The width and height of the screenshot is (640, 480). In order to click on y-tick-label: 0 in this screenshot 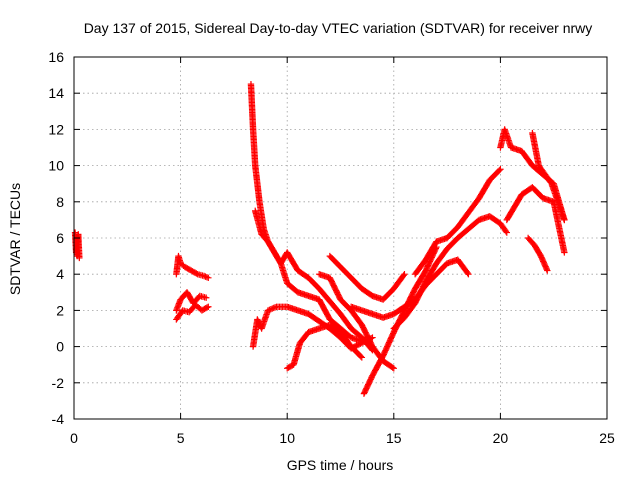, I will do `click(60, 347)`.